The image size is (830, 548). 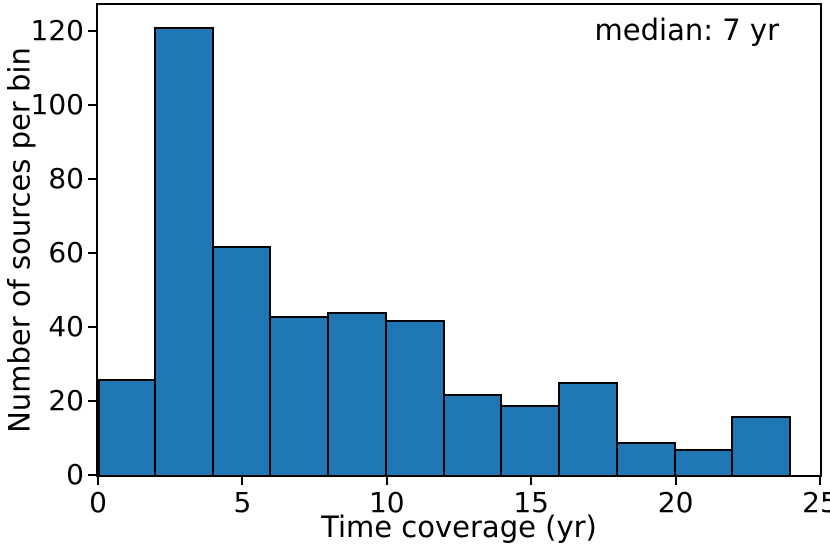 What do you see at coordinates (242, 502) in the screenshot?
I see `x-tick-label: 5` at bounding box center [242, 502].